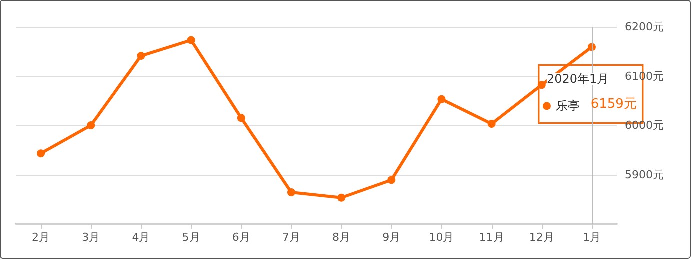  I want to click on y-tick-label: 6200元, so click(644, 27).